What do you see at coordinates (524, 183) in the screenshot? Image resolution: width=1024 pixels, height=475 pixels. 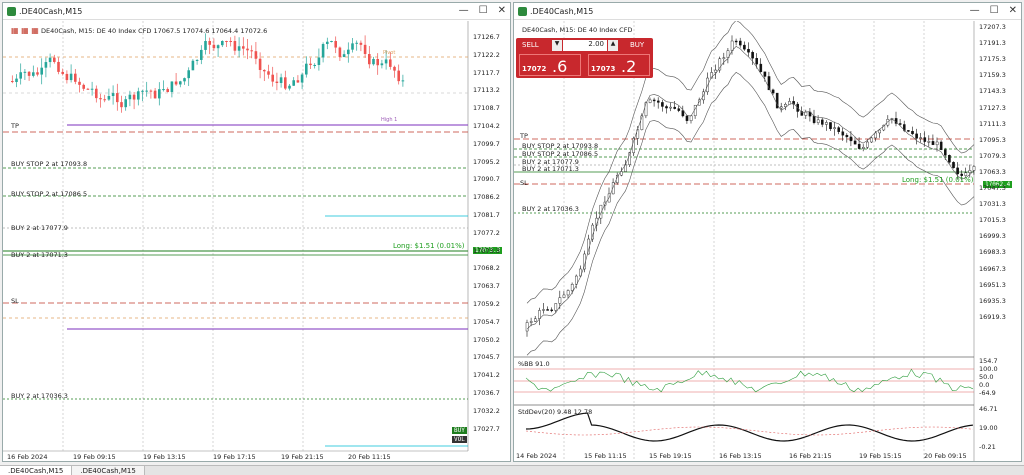 I see `sl-label: SL` at bounding box center [524, 183].